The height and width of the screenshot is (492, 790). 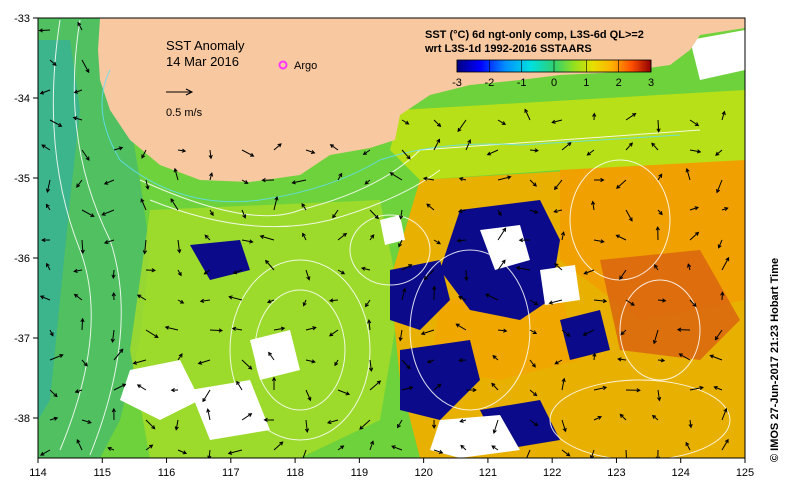 I want to click on credit-line: © IMOS 27-Jun-2017 21:23 Hobart Time, so click(x=775, y=360).